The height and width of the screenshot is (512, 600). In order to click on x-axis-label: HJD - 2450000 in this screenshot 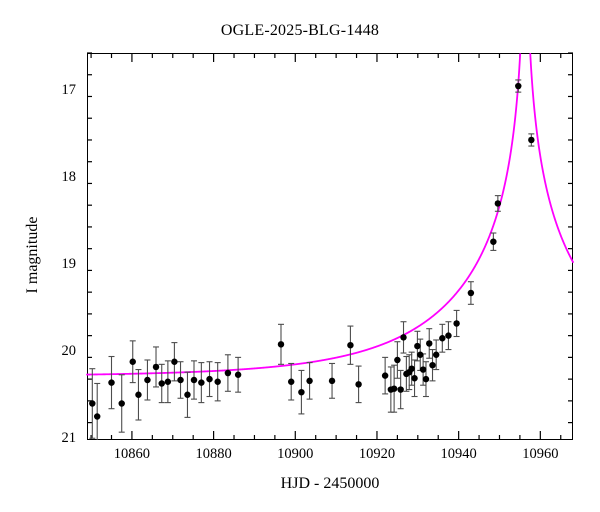, I will do `click(330, 483)`.